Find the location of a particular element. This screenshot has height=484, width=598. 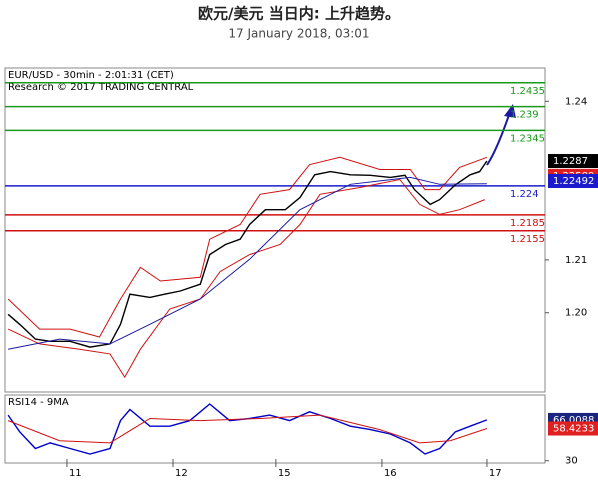

price-label: 1.2287 is located at coordinates (570, 161).